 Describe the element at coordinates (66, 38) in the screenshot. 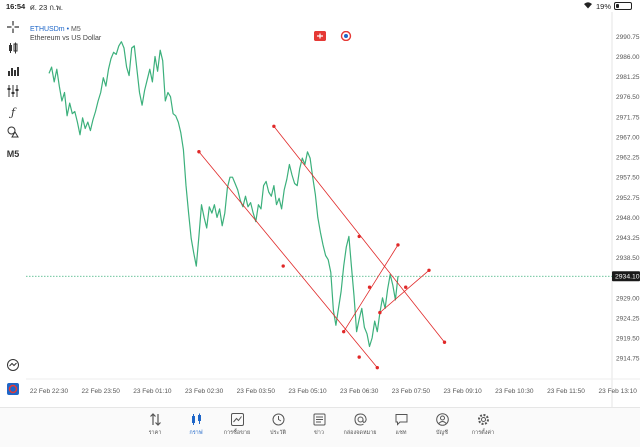

I see `symbol-description: Ethereum vs US Dollar` at that location.